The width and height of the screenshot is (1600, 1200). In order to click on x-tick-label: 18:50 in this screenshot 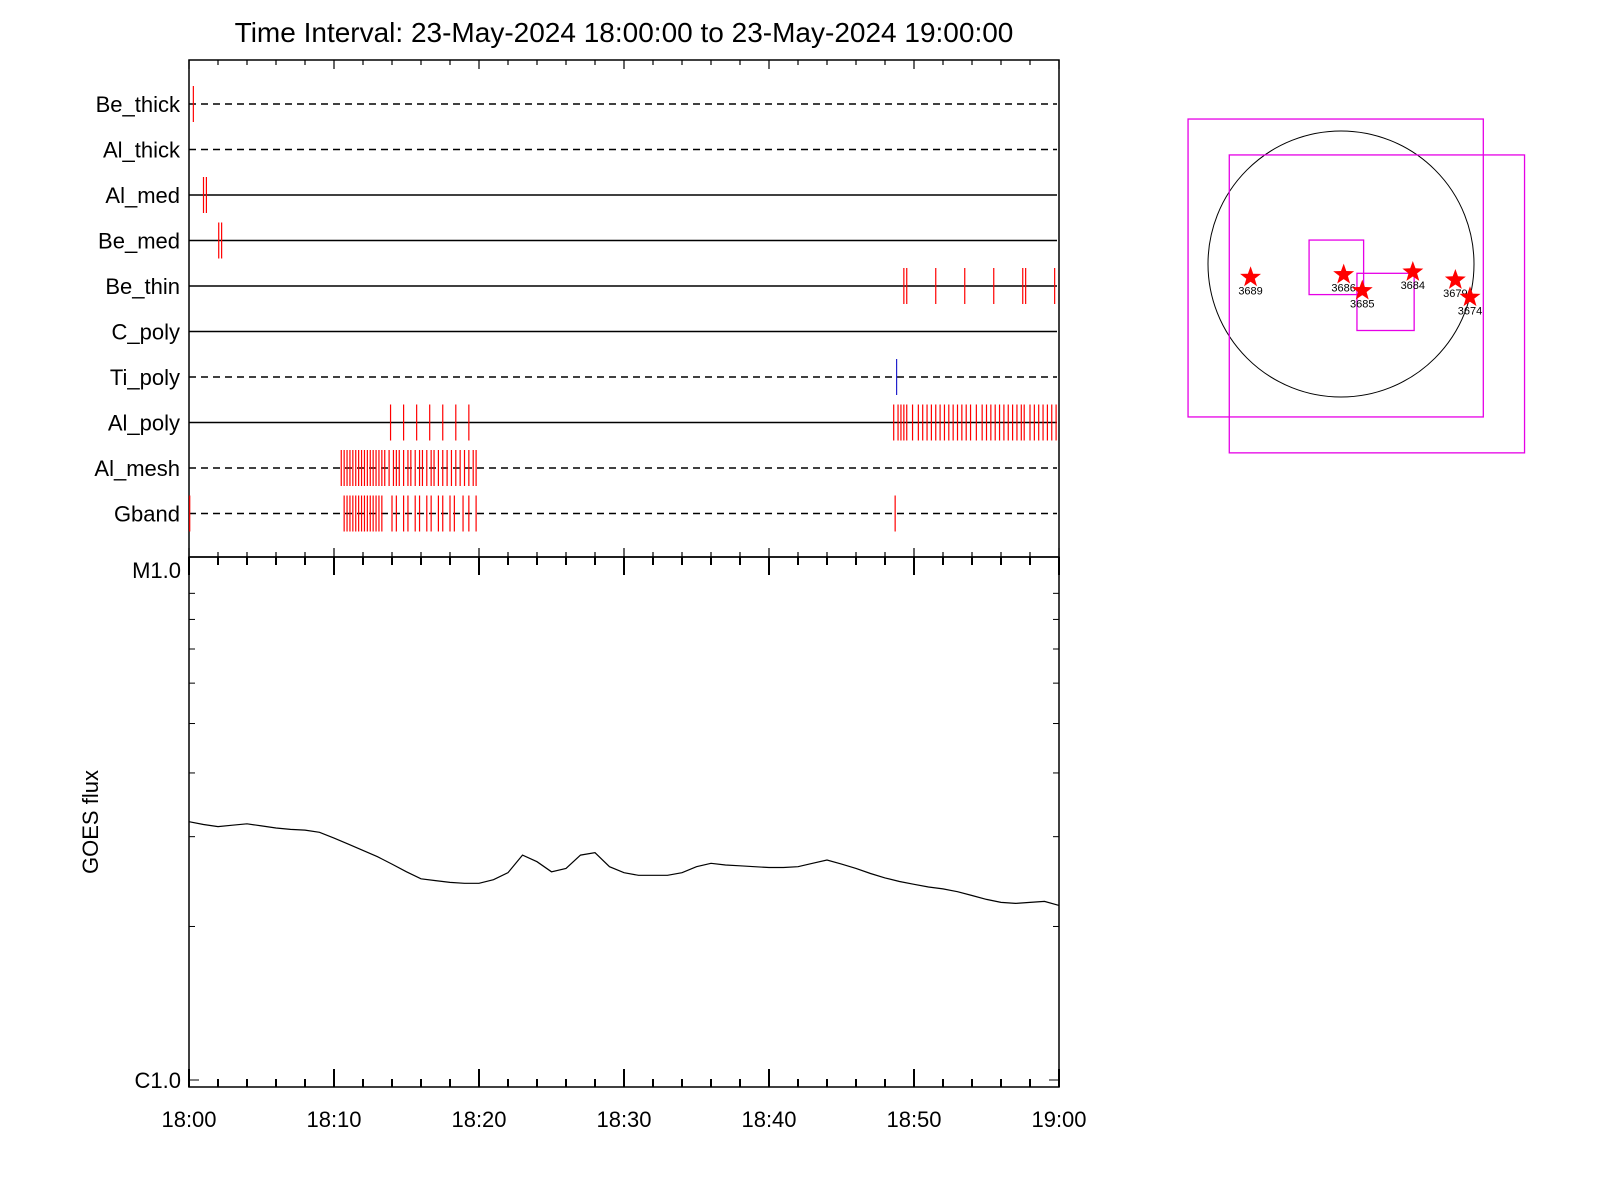, I will do `click(913, 1119)`.